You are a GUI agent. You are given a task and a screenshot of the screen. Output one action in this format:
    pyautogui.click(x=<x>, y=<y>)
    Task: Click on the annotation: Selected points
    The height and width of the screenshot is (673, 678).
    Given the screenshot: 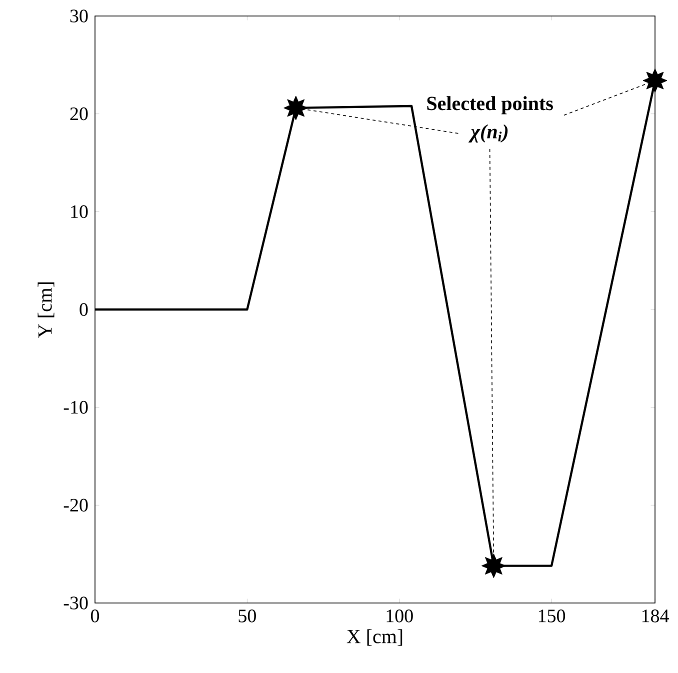 What is the action you would take?
    pyautogui.click(x=490, y=105)
    